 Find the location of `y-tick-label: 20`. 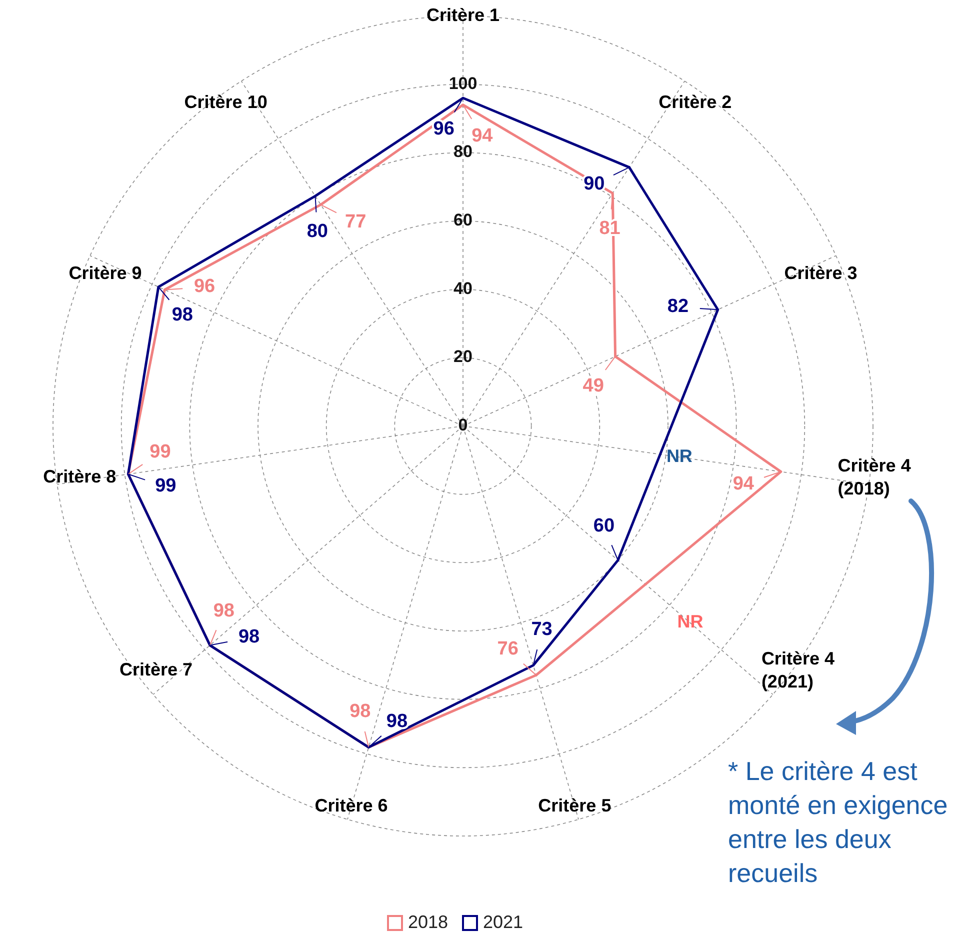

y-tick-label: 20 is located at coordinates (463, 356).